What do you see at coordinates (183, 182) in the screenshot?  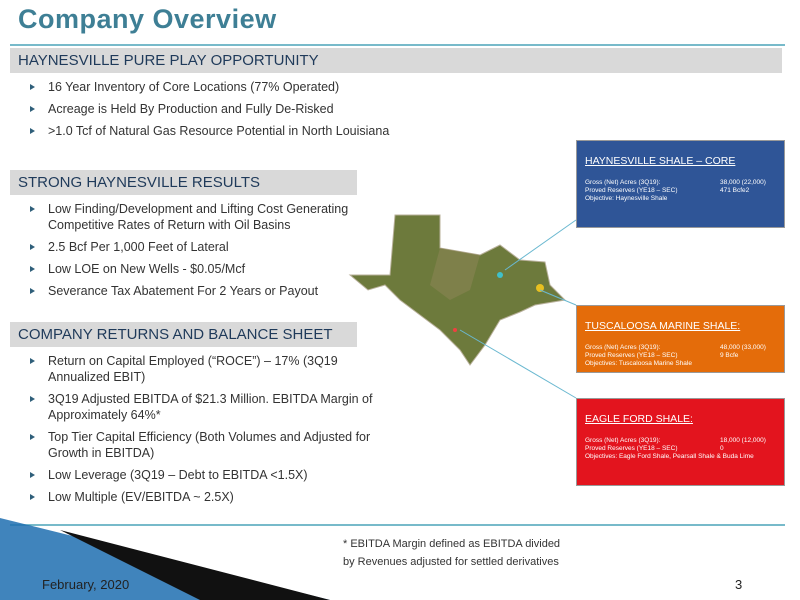 I see `section-heading: STRONG HAYNESVILLE RESULTS` at bounding box center [183, 182].